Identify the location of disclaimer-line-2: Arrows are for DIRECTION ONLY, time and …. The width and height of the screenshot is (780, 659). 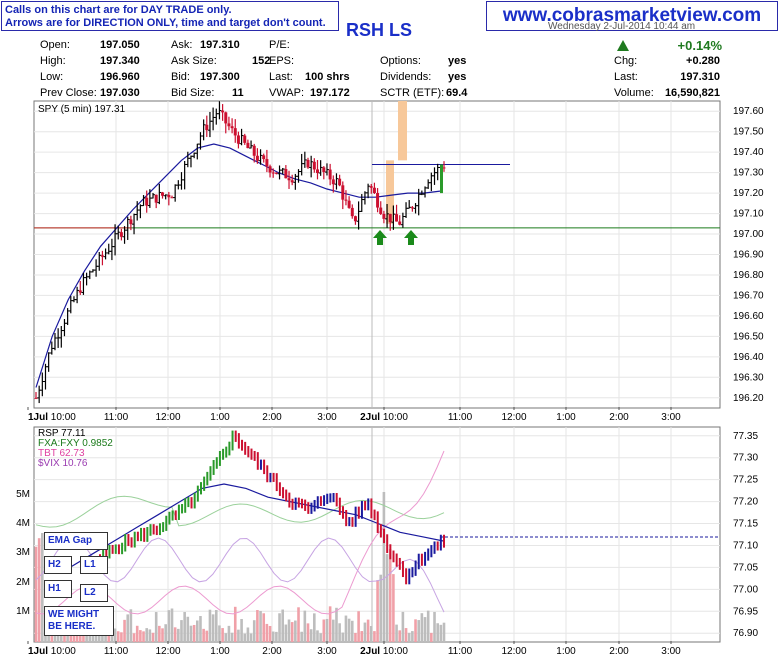
(165, 23).